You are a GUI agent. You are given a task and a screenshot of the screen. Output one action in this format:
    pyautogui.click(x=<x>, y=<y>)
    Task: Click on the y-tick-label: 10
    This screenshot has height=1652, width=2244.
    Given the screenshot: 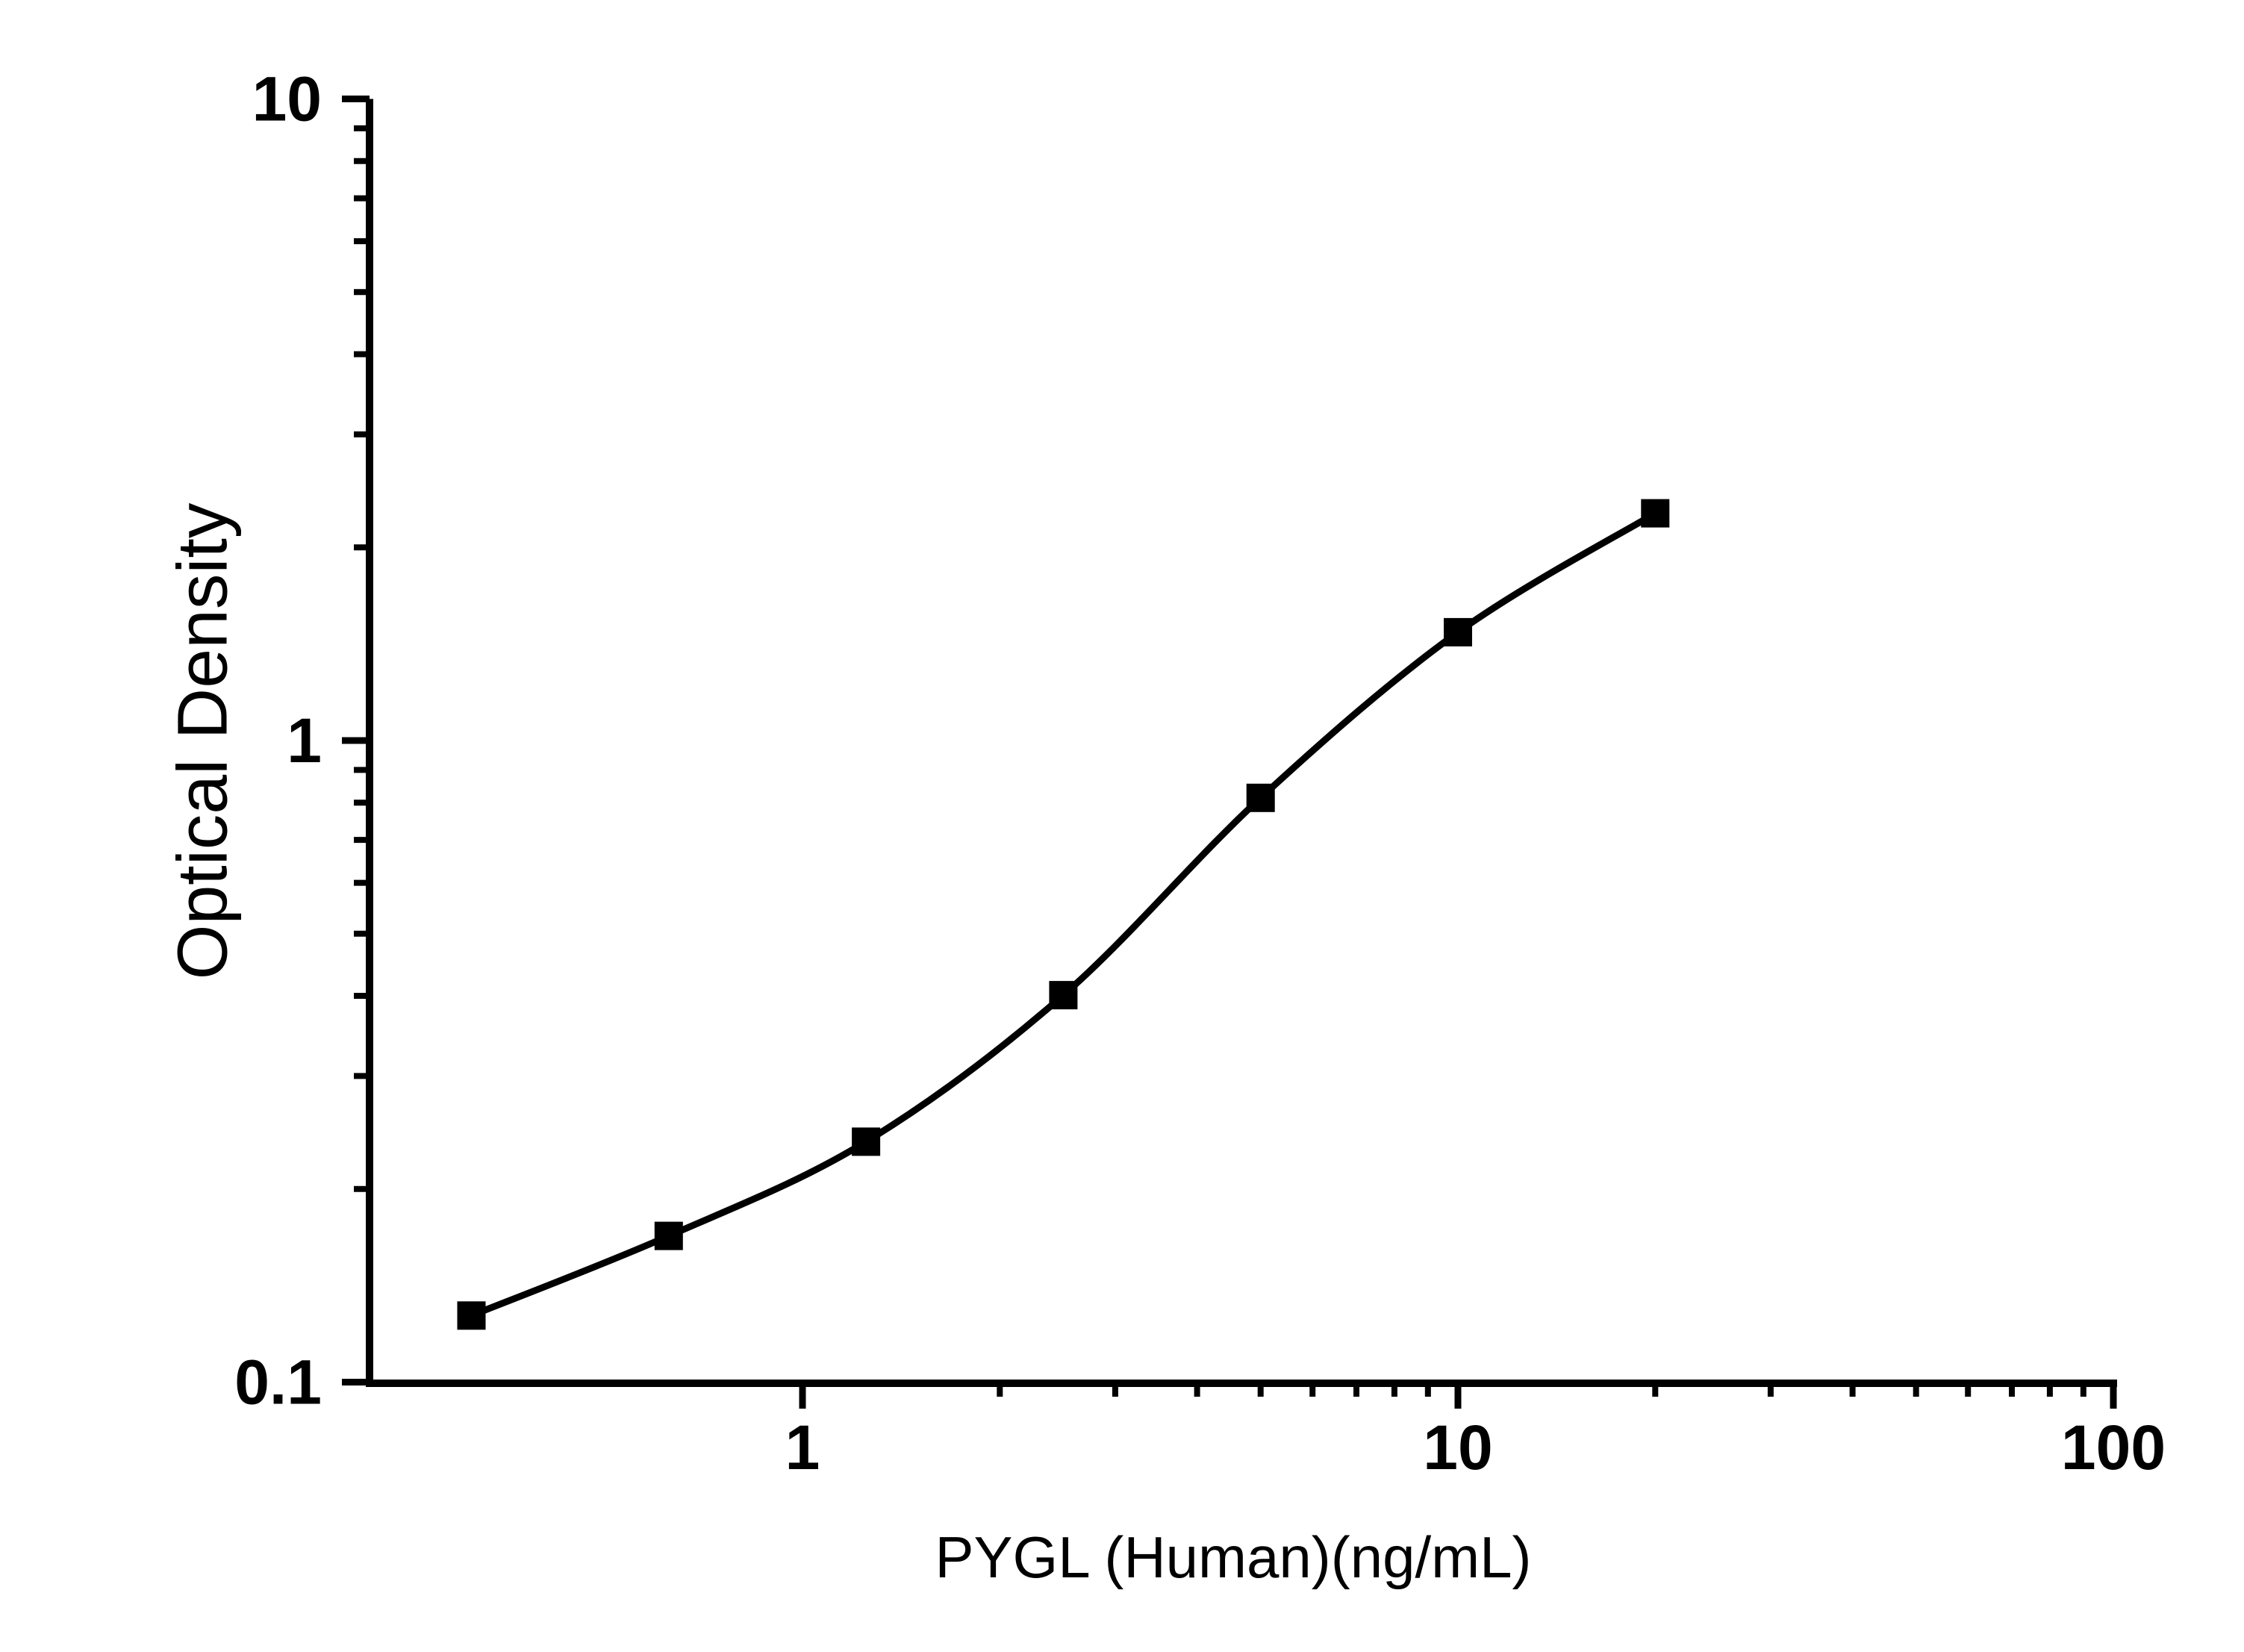 What is the action you would take?
    pyautogui.click(x=287, y=99)
    